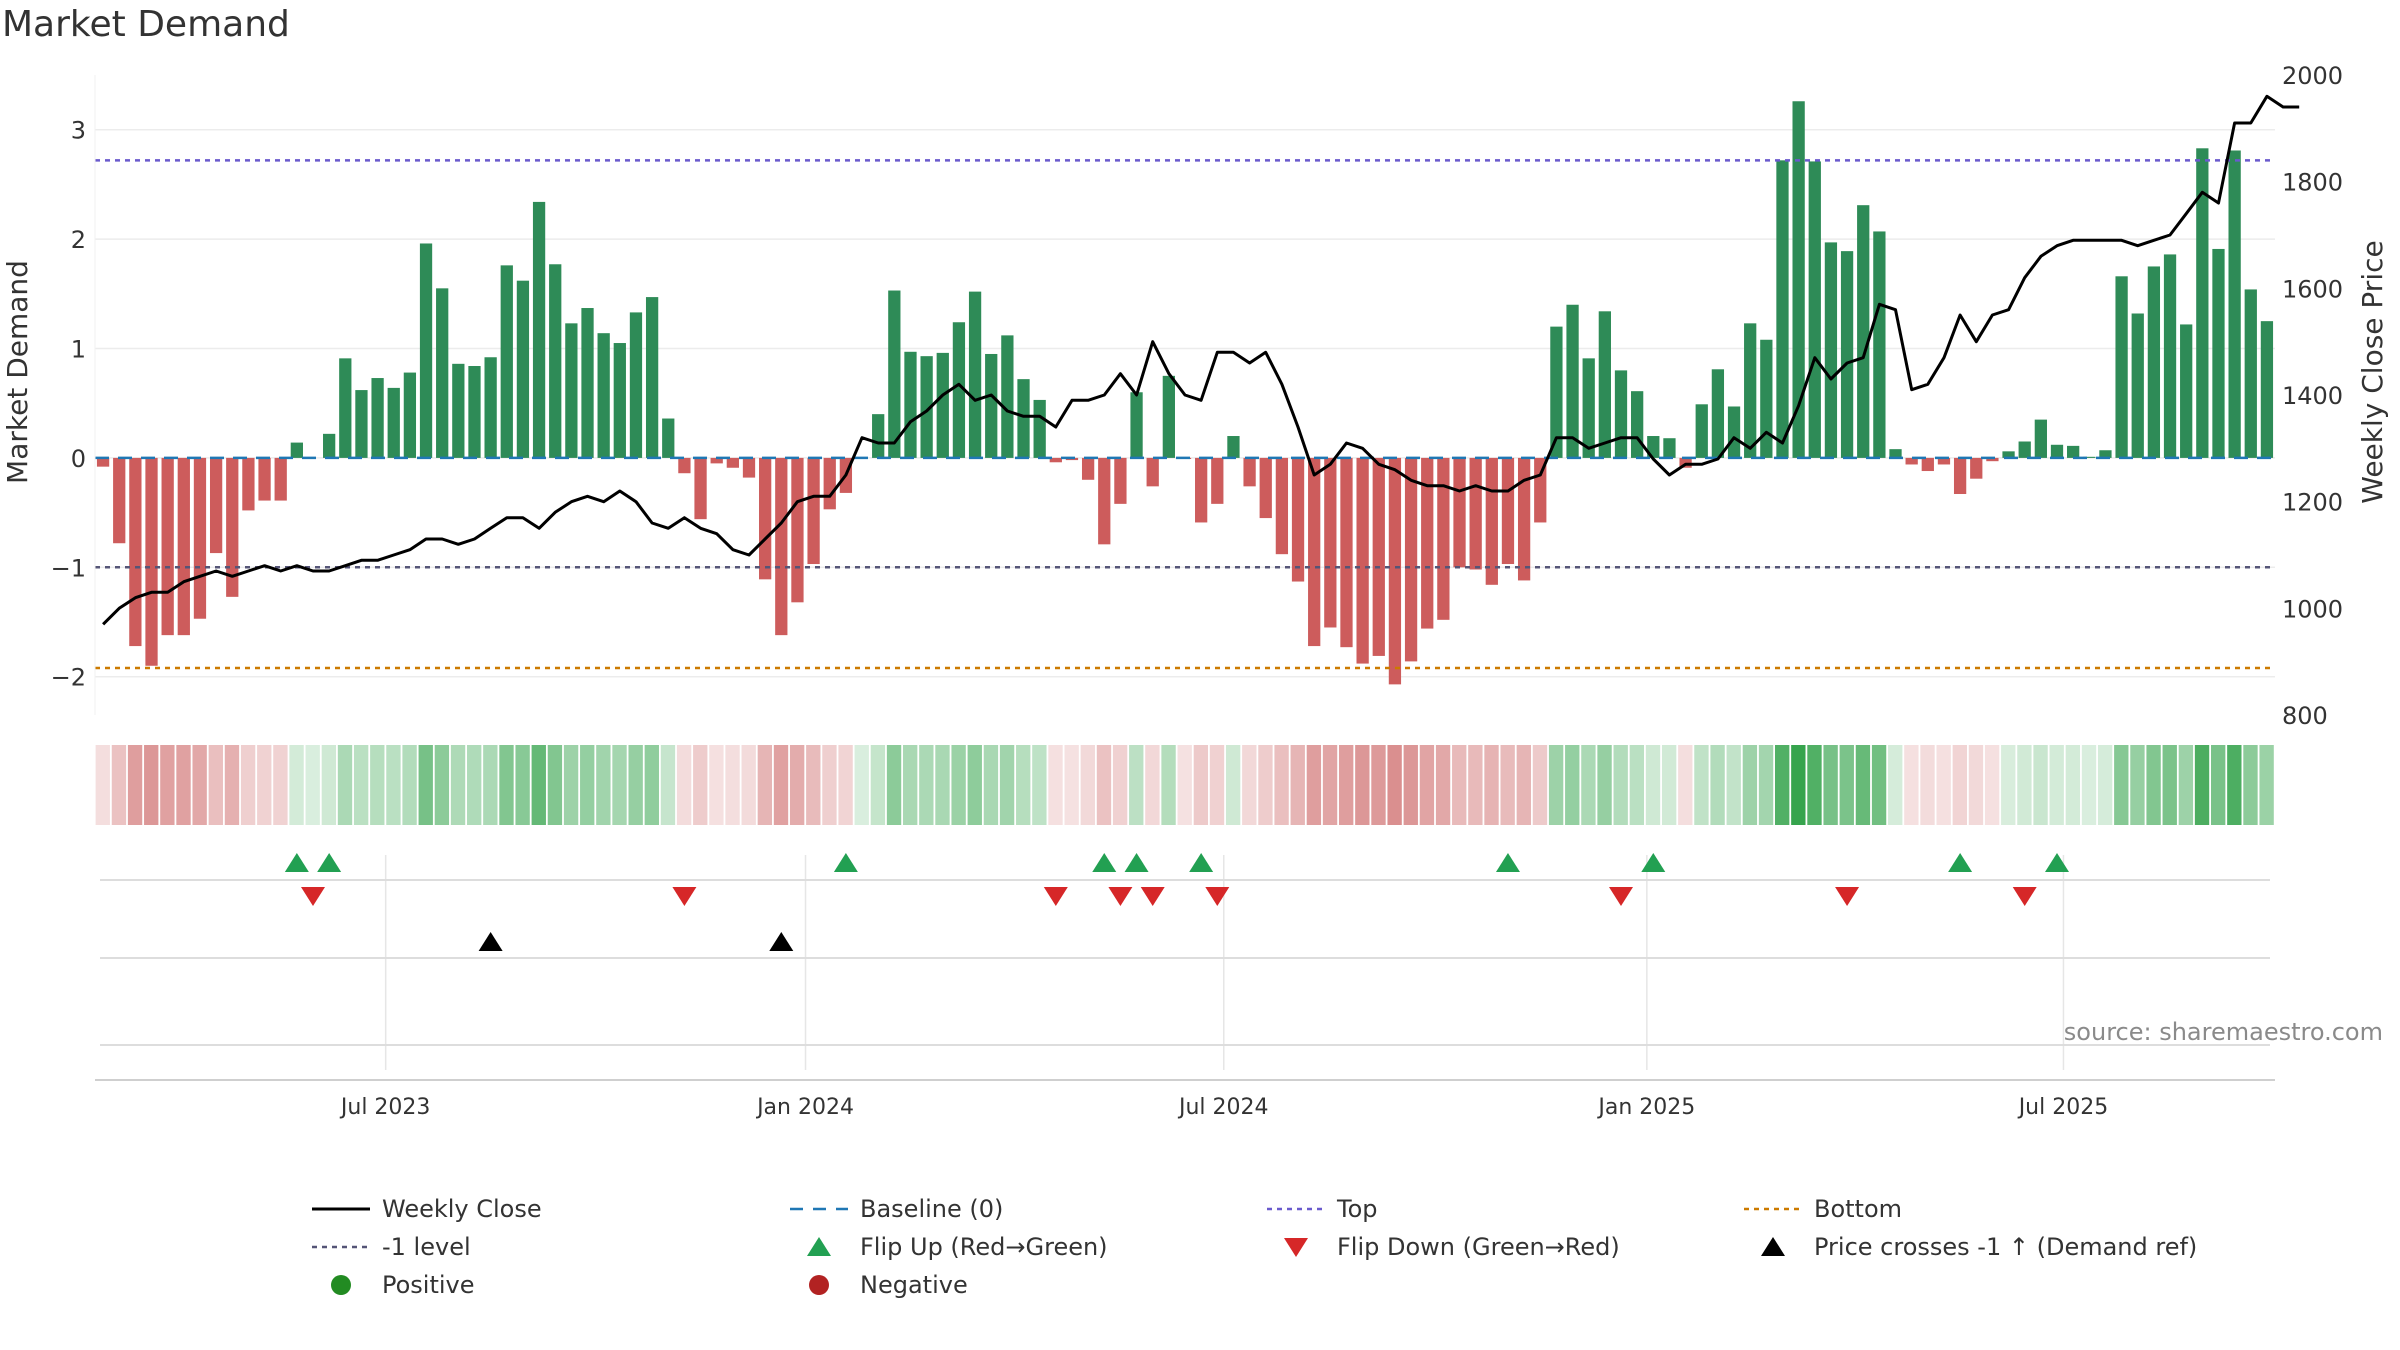 The width and height of the screenshot is (2400, 1350). Describe the element at coordinates (2372, 371) in the screenshot. I see `y2-axis-label: Weekly Close Price` at that location.